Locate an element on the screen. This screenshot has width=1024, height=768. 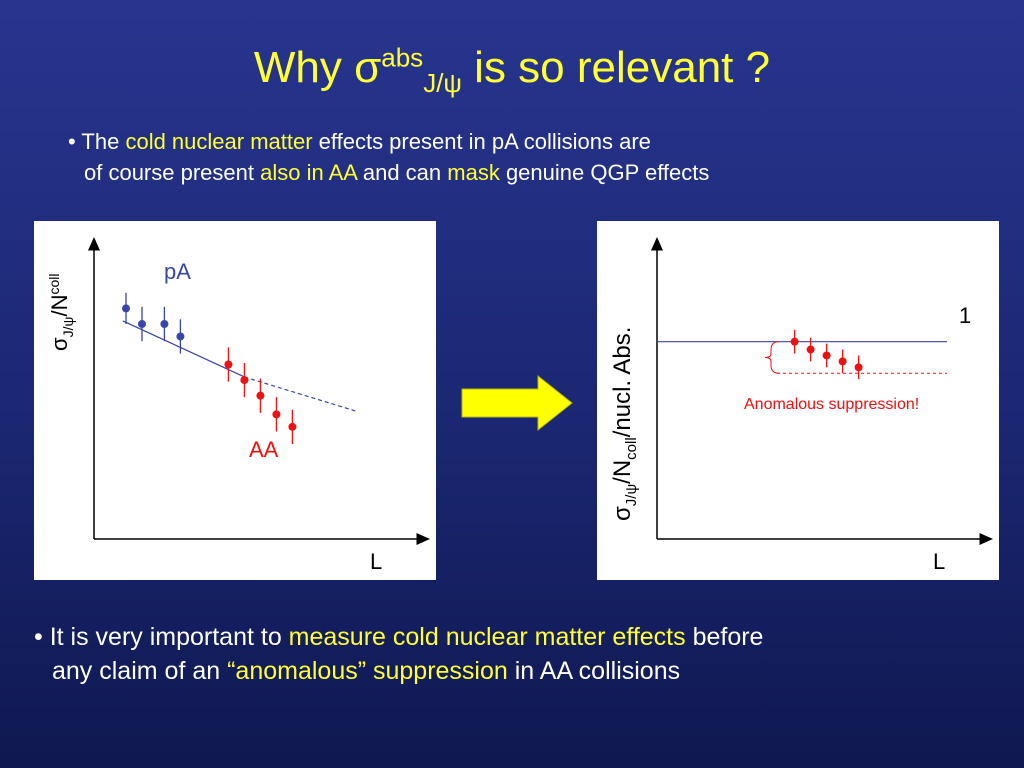
bullet2-text: It is very important to is located at coordinates (169, 637).